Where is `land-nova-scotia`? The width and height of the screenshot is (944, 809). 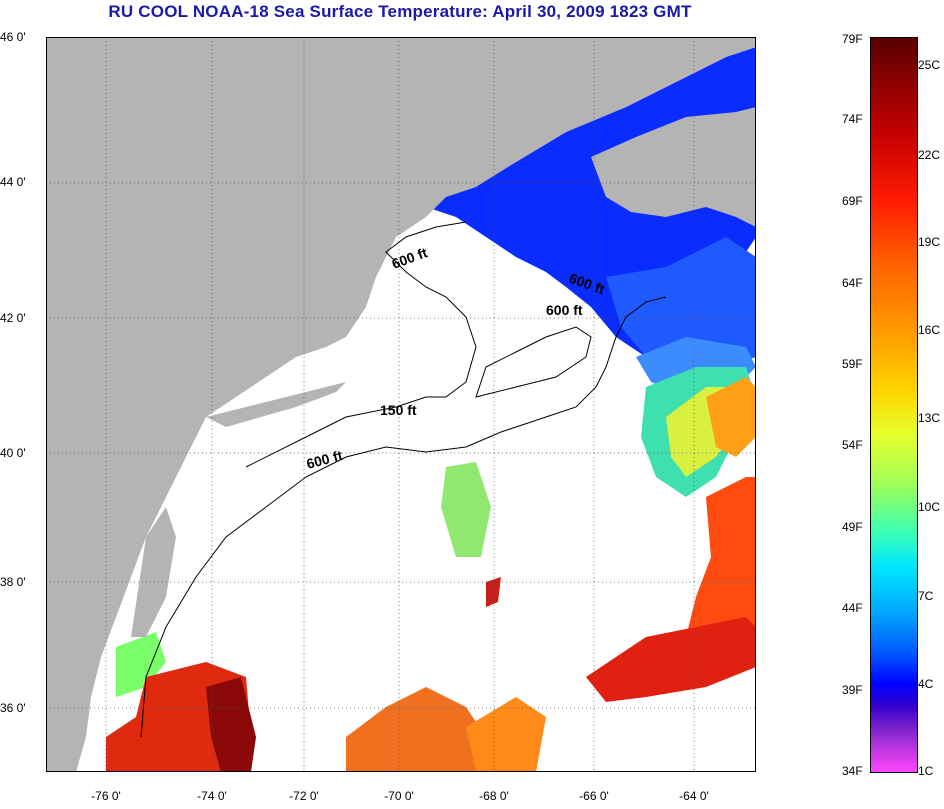 land-nova-scotia is located at coordinates (673, 167).